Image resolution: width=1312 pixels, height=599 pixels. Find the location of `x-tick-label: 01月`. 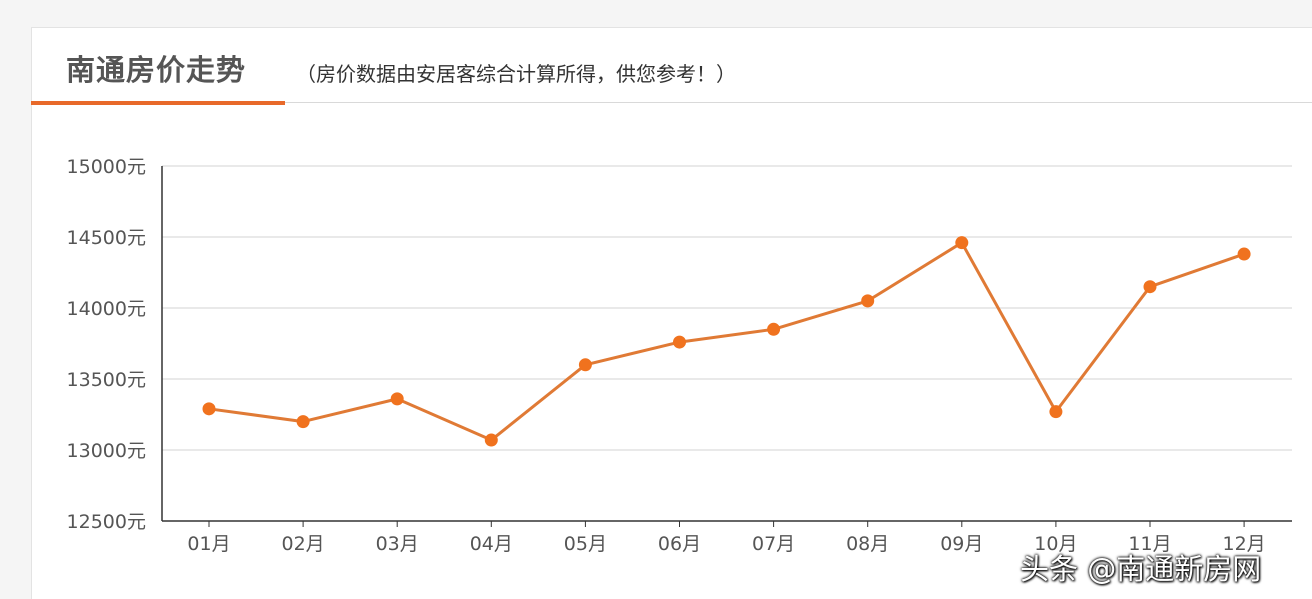

x-tick-label: 01月 is located at coordinates (208, 544).